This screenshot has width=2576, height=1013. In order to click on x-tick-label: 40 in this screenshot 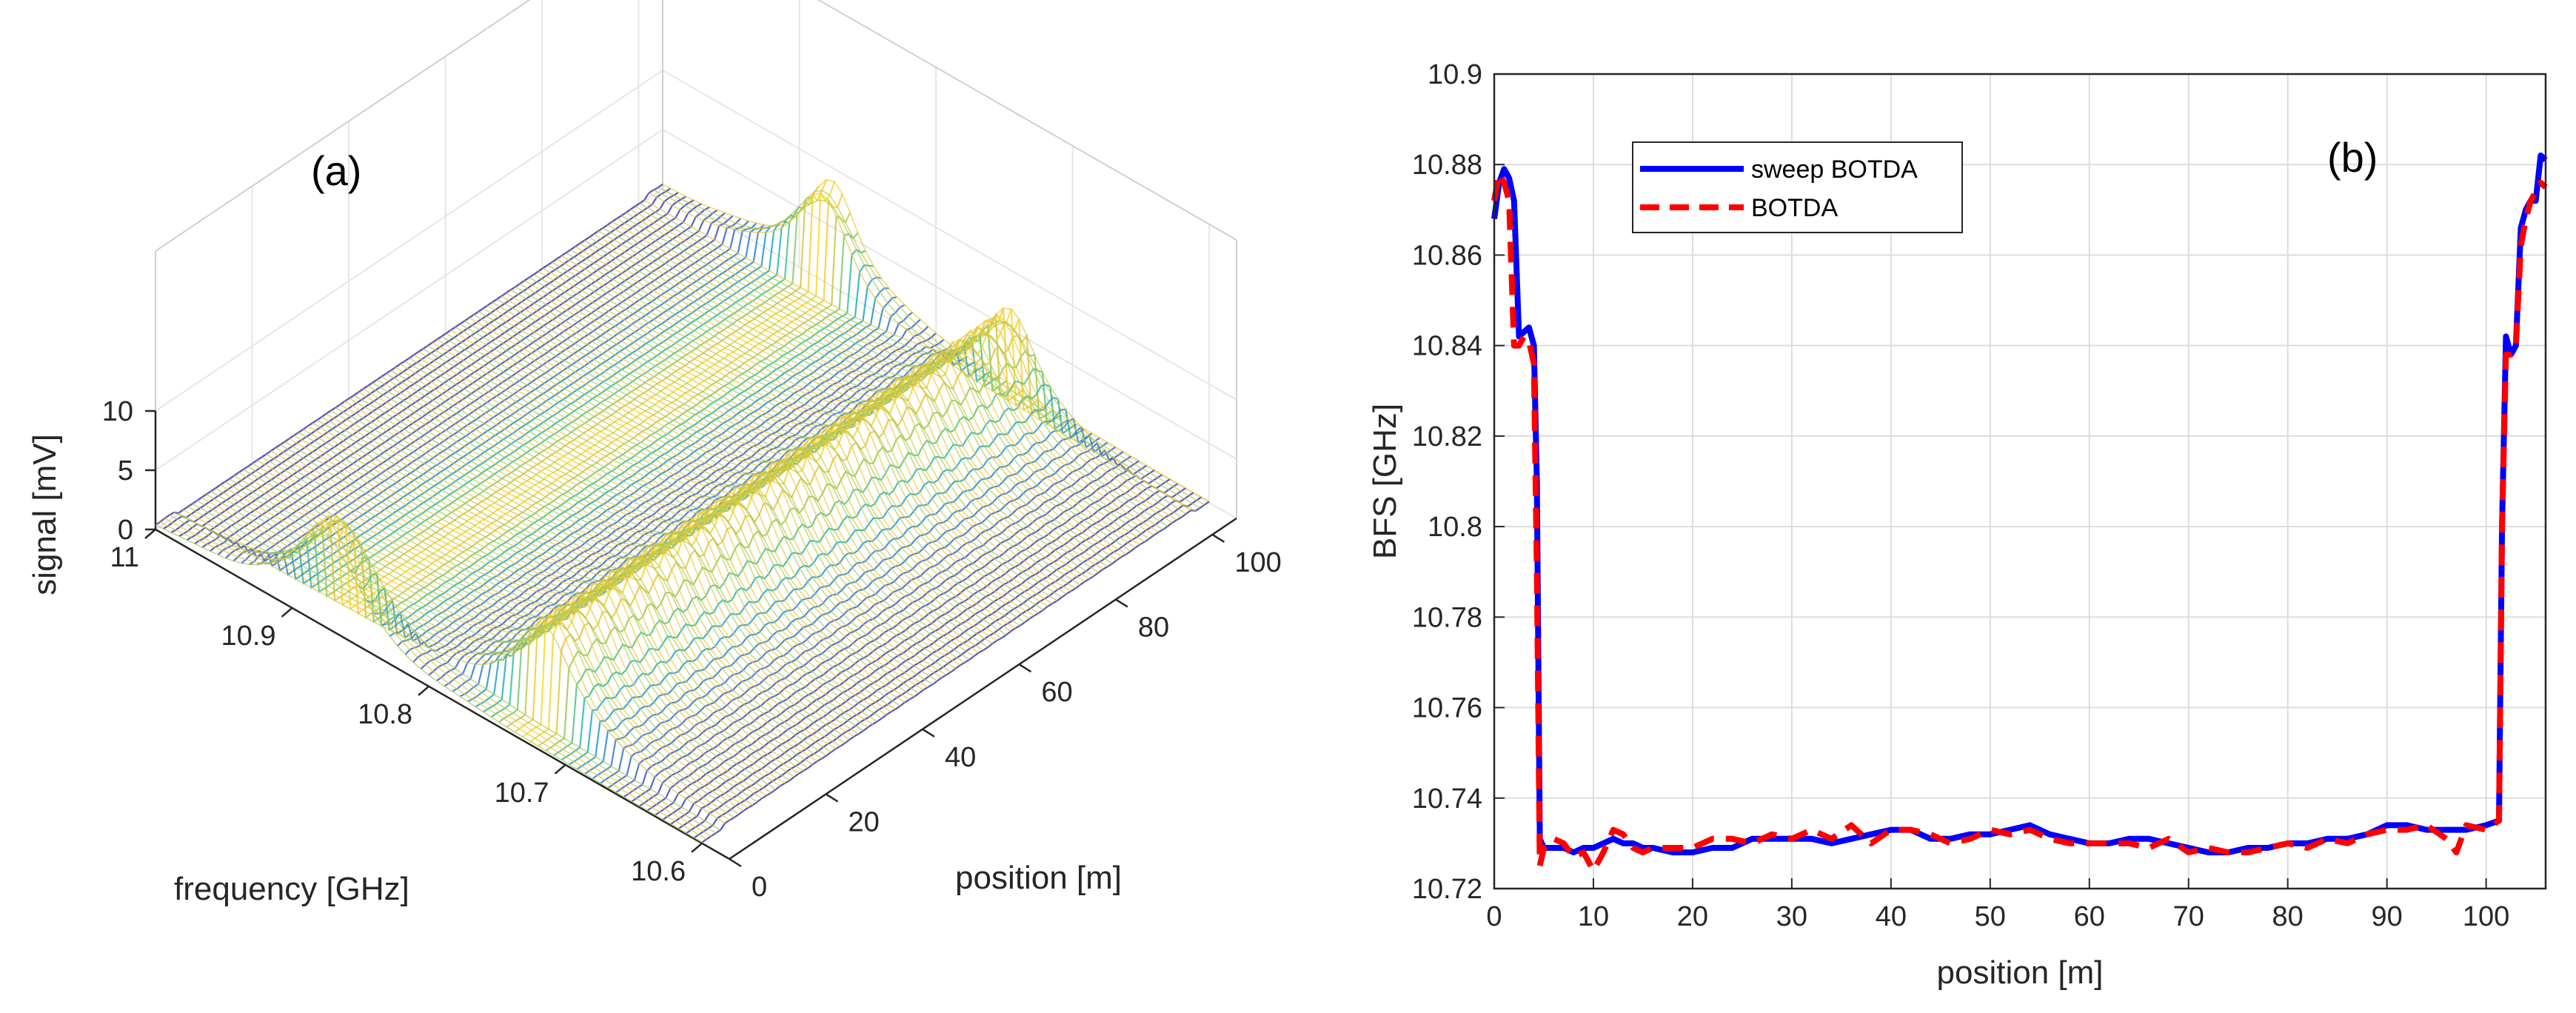, I will do `click(1891, 916)`.